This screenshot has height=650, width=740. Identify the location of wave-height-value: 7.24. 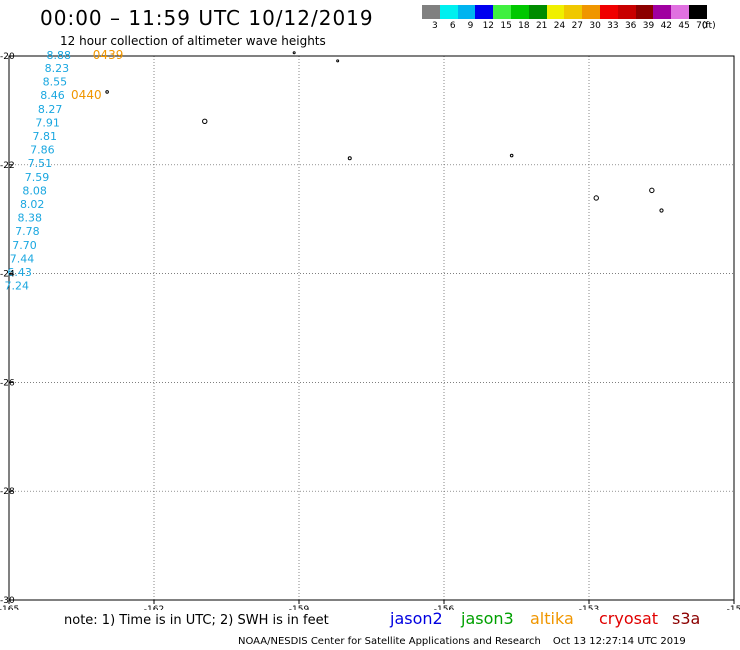
(16, 286).